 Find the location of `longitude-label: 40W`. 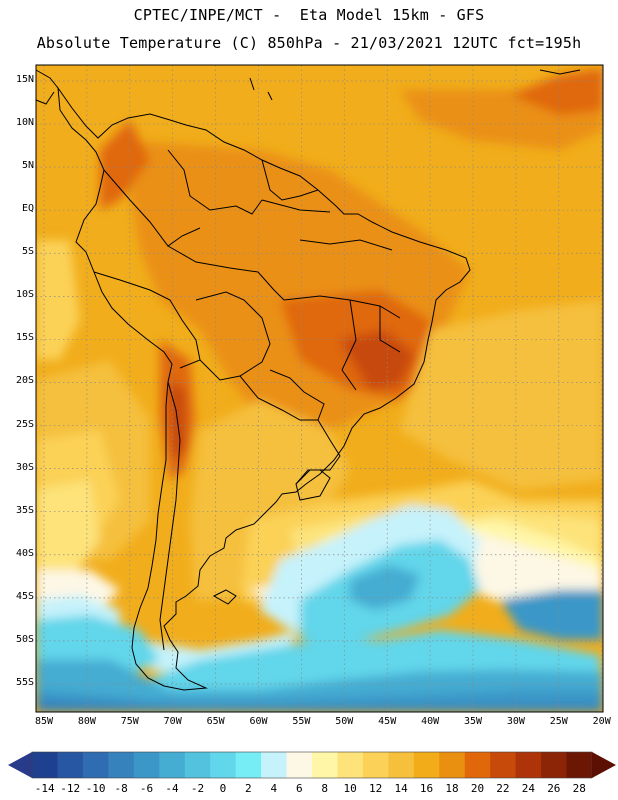

longitude-label: 40W is located at coordinates (430, 721).